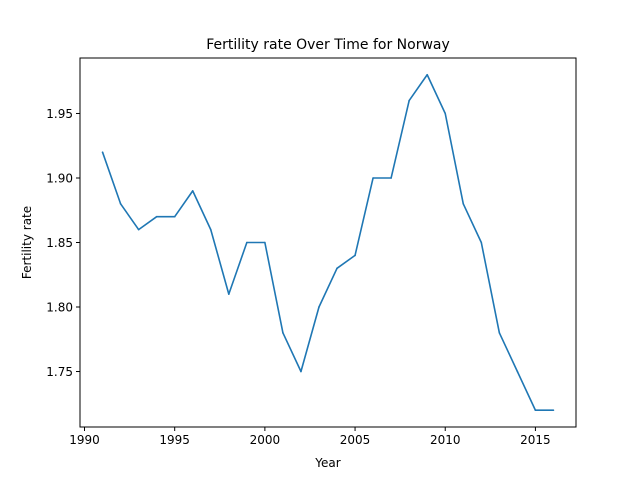 This screenshot has width=640, height=480. What do you see at coordinates (174, 440) in the screenshot?
I see `x-tick-label: 1995` at bounding box center [174, 440].